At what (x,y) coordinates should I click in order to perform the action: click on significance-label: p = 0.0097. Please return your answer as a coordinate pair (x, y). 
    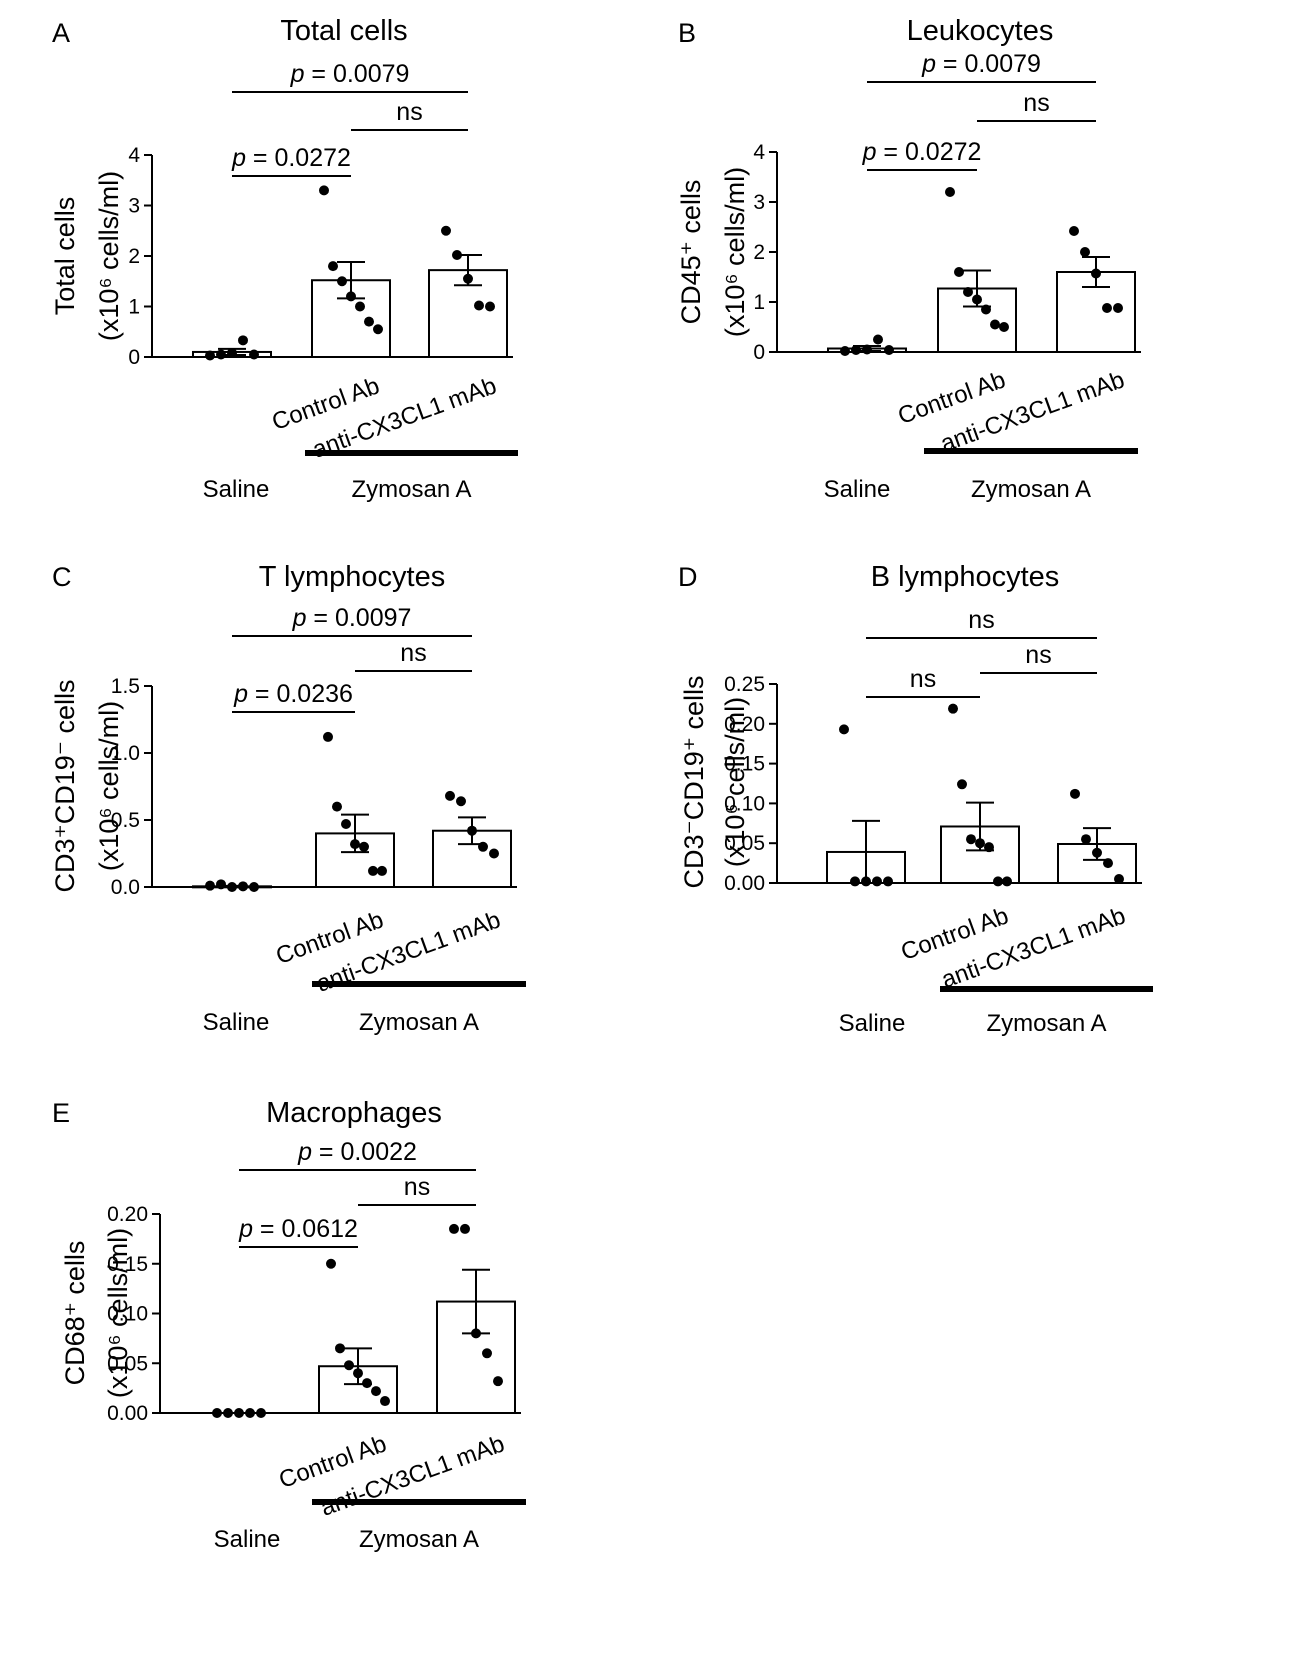
    Looking at the image, I should click on (352, 618).